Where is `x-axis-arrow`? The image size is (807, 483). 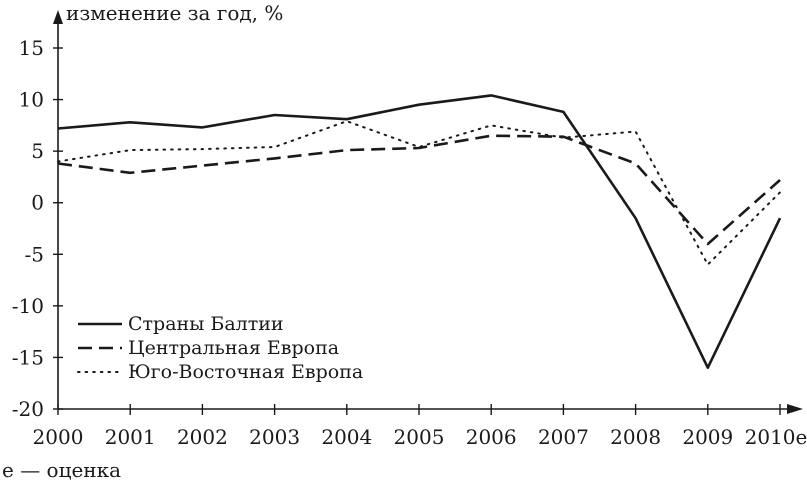 x-axis-arrow is located at coordinates (795, 409).